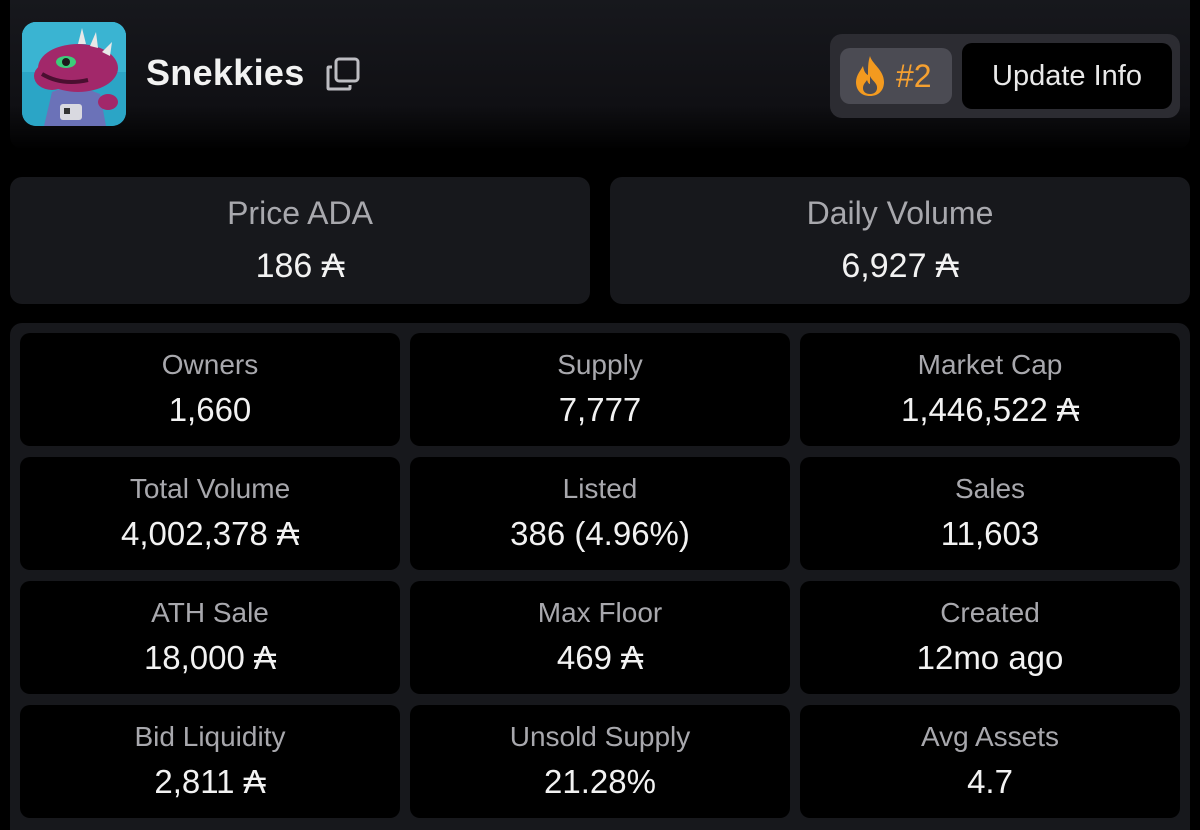 The image size is (1200, 830). Describe the element at coordinates (210, 736) in the screenshot. I see `stat-label: Bid Liquidity` at that location.